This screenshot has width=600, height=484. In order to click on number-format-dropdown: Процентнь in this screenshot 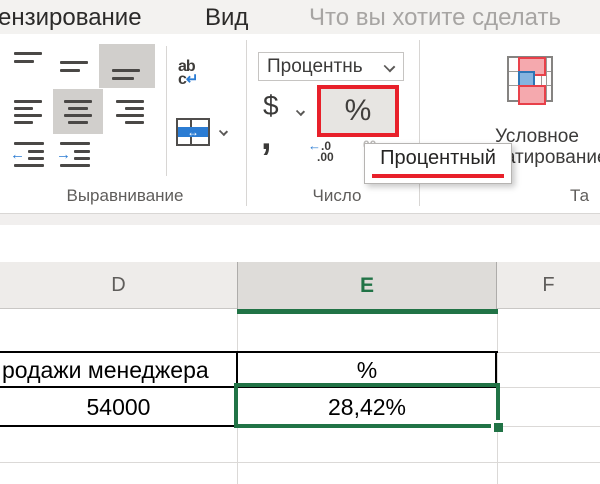, I will do `click(331, 66)`.